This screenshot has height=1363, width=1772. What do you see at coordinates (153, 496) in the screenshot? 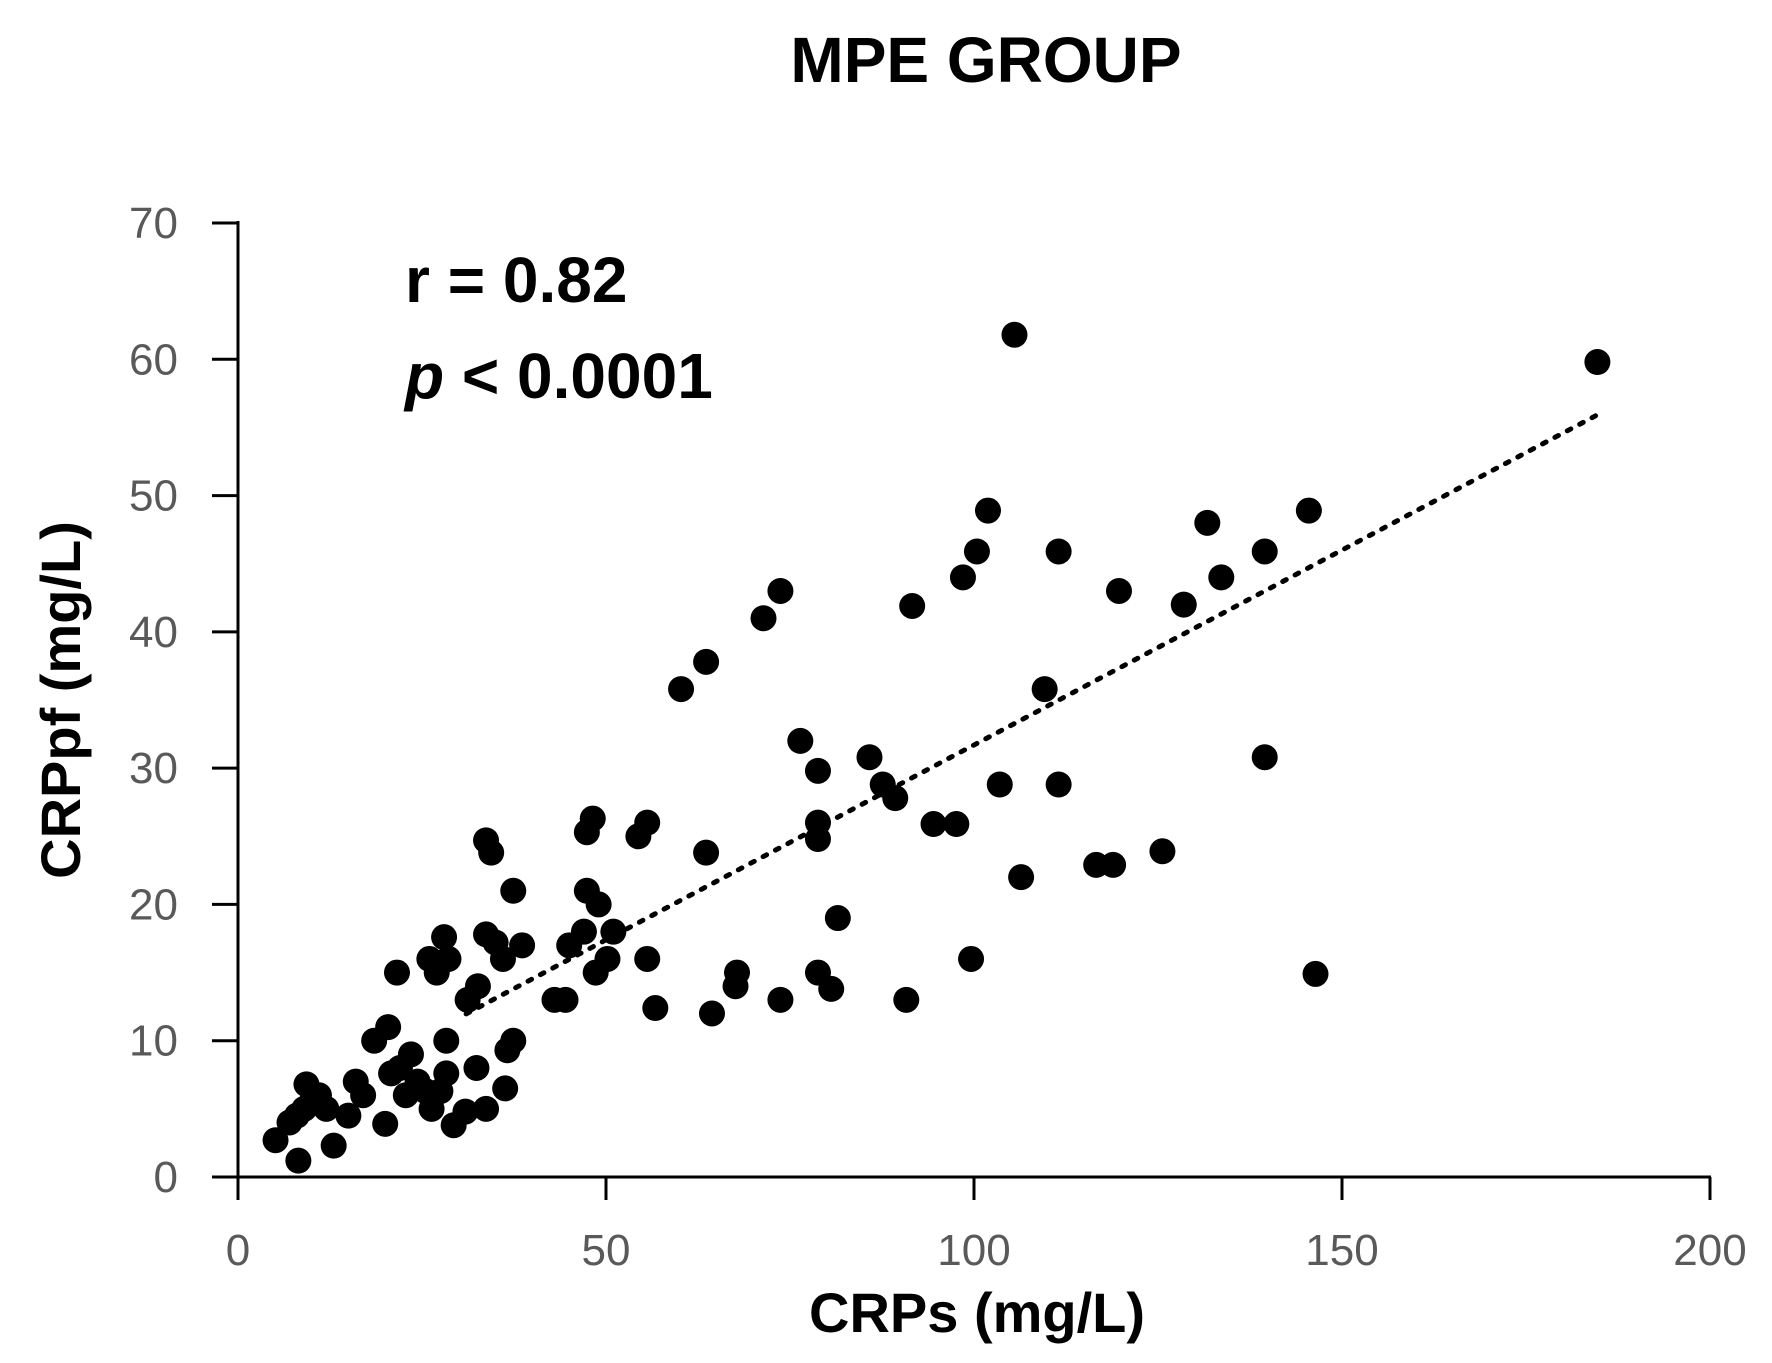
I see `y-tick-label: 50` at bounding box center [153, 496].